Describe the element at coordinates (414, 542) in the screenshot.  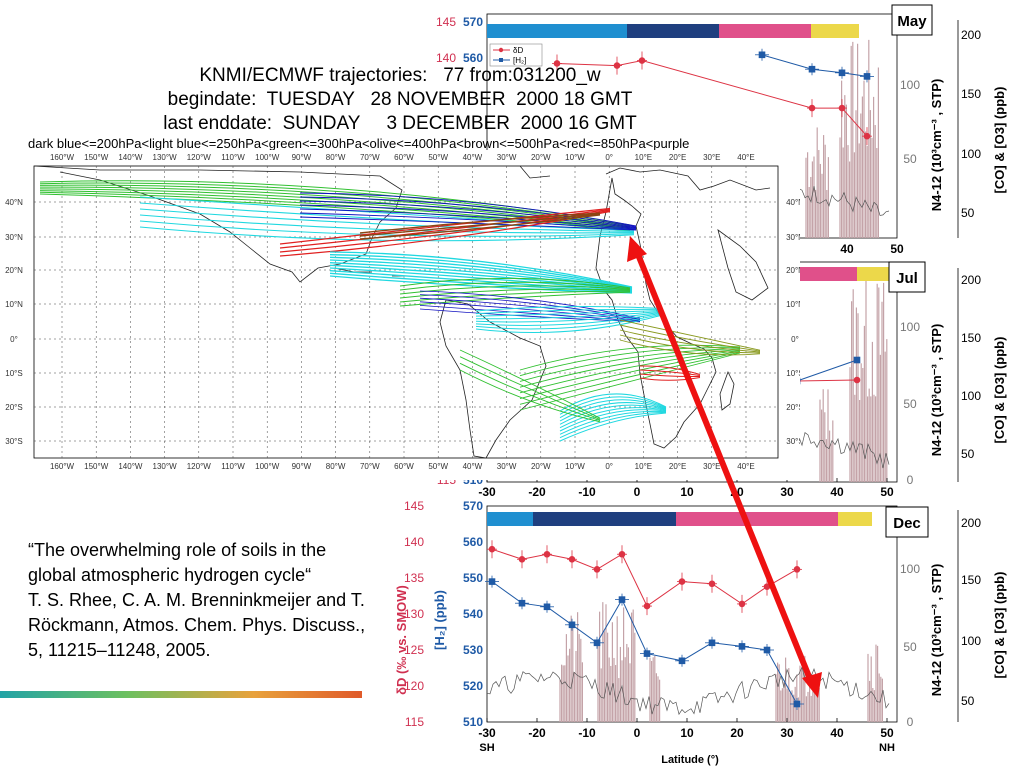
I see `dec-dD-tick: 140` at that location.